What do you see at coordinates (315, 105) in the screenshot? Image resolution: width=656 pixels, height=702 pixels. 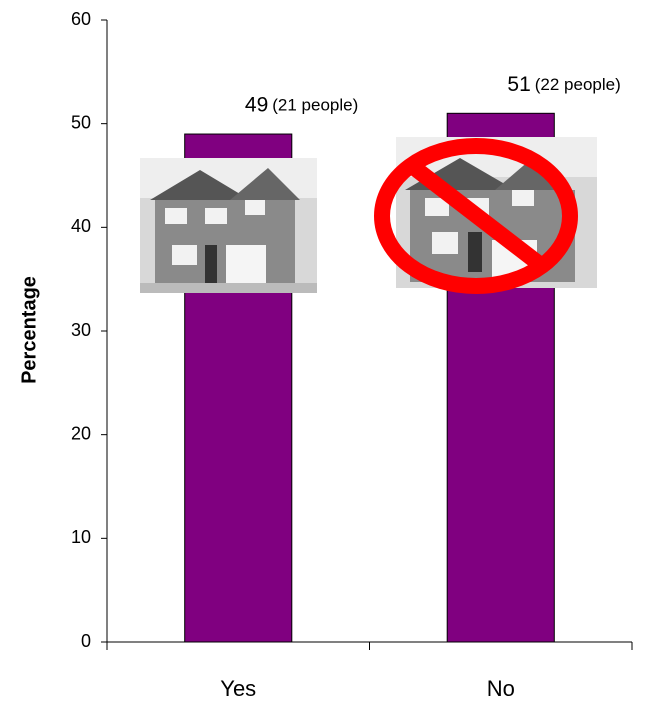 I see `value-note: (21 people)` at bounding box center [315, 105].